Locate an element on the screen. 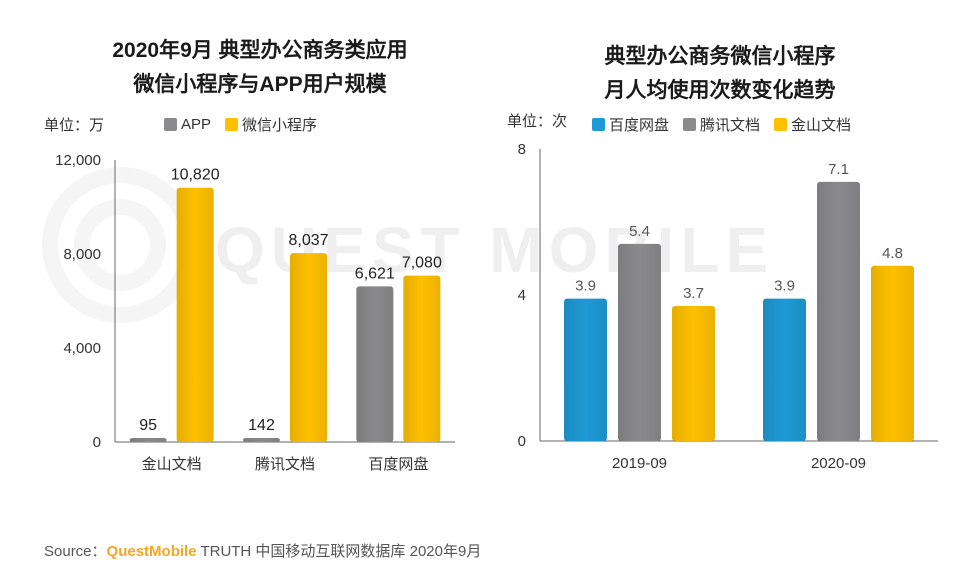 The height and width of the screenshot is (578, 960). source-rest: TRUTH 中国移动互联网数据库 2020年9月 is located at coordinates (339, 551).